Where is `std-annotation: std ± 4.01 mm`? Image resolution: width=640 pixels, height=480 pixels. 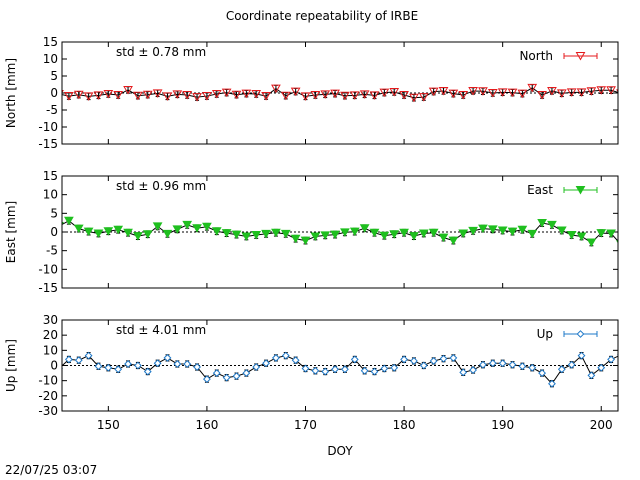 std-annotation: std ± 4.01 mm is located at coordinates (161, 330).